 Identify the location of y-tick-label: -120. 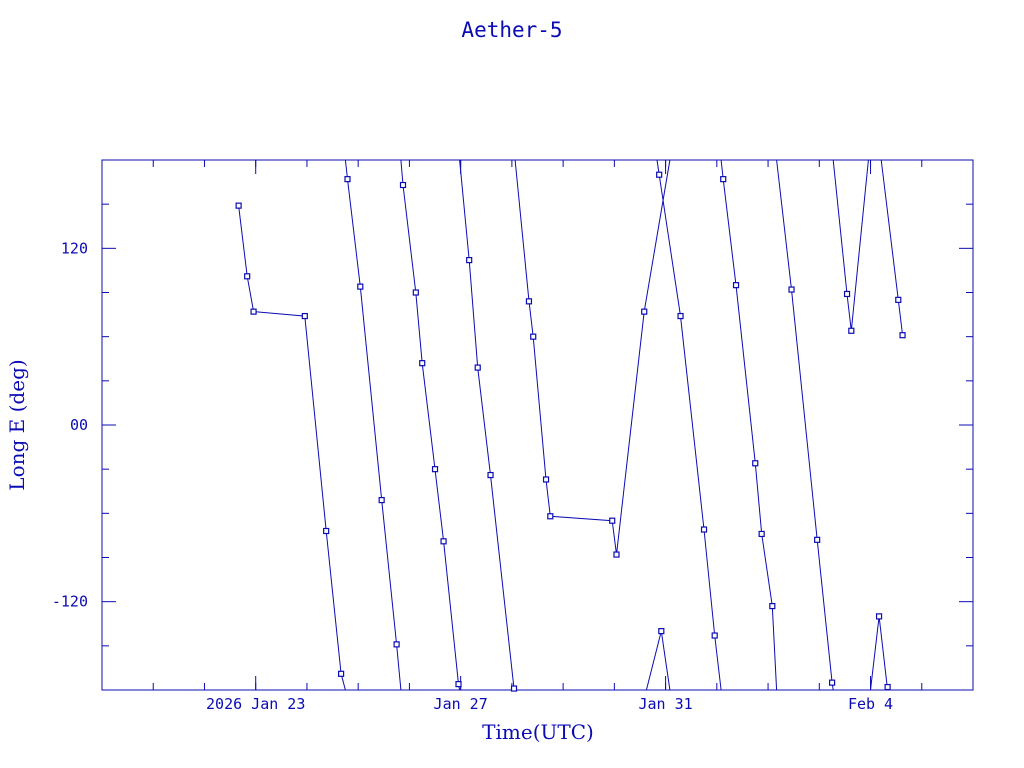
(70, 602).